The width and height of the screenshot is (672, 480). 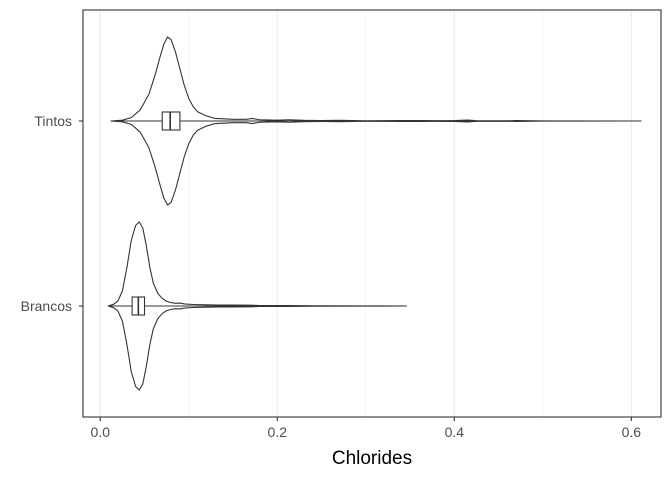 What do you see at coordinates (101, 432) in the screenshot?
I see `x-tick-label: 0.0` at bounding box center [101, 432].